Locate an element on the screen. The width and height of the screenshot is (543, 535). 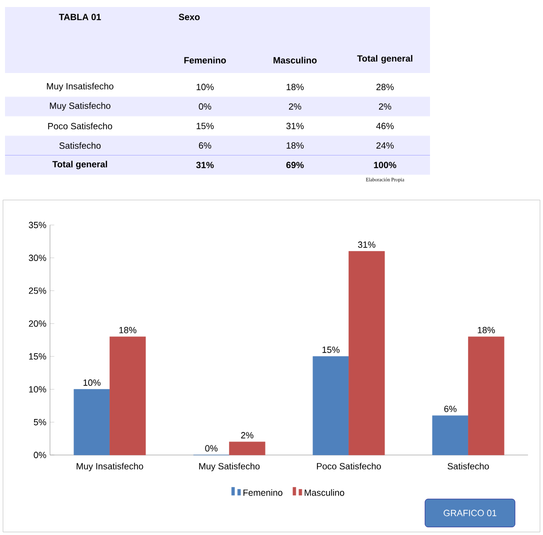
y-tick-label: 25% is located at coordinates (37, 291).